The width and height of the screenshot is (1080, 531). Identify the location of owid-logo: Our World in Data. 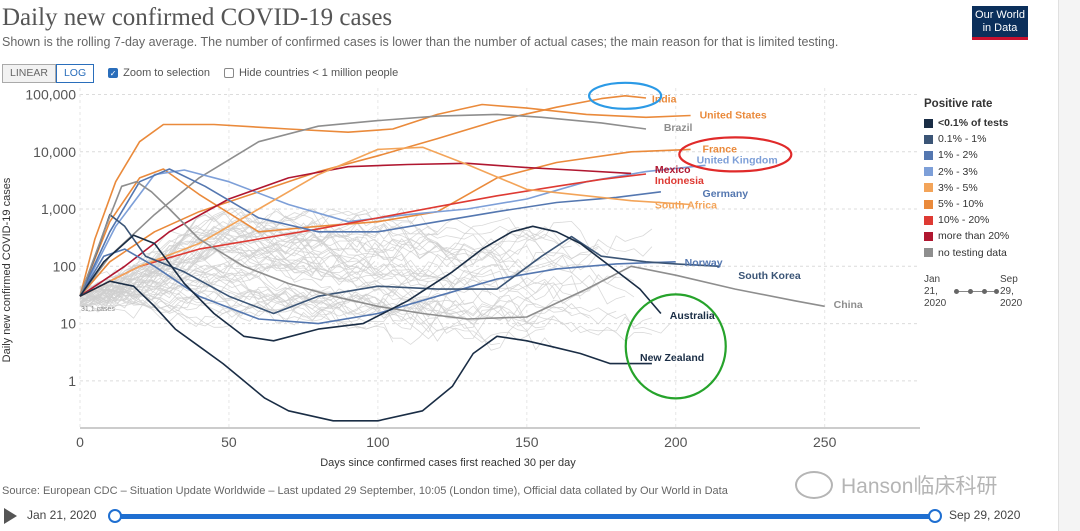
(1000, 23).